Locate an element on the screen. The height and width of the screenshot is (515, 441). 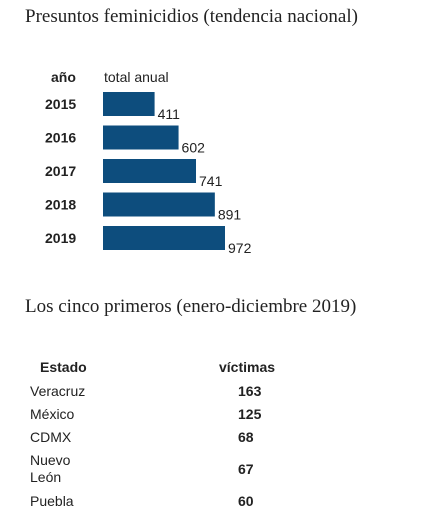
row-state: Veracruz is located at coordinates (58, 391).